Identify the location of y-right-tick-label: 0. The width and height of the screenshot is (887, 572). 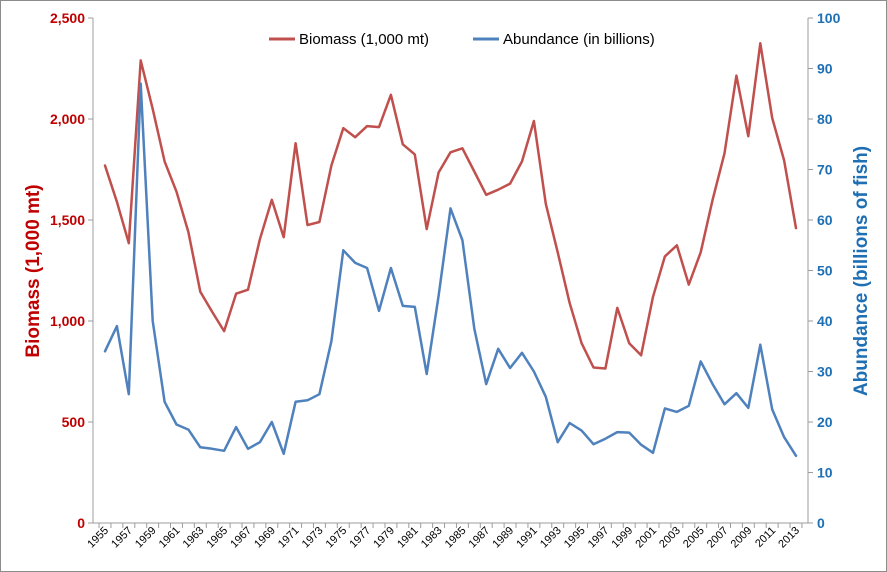
(821, 523).